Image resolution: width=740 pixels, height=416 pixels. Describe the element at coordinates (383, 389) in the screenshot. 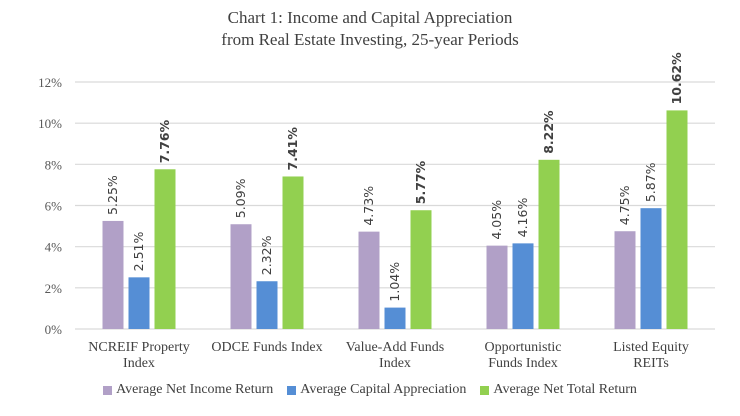

I see `legend-label: Average Capital Appreciation` at that location.